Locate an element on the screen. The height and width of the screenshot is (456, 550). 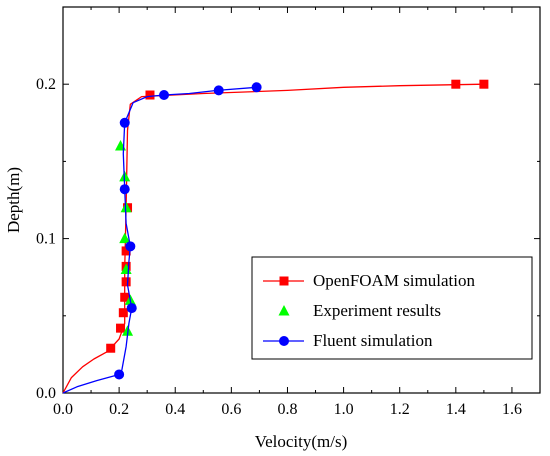
legend-keys is located at coordinates (283, 311).